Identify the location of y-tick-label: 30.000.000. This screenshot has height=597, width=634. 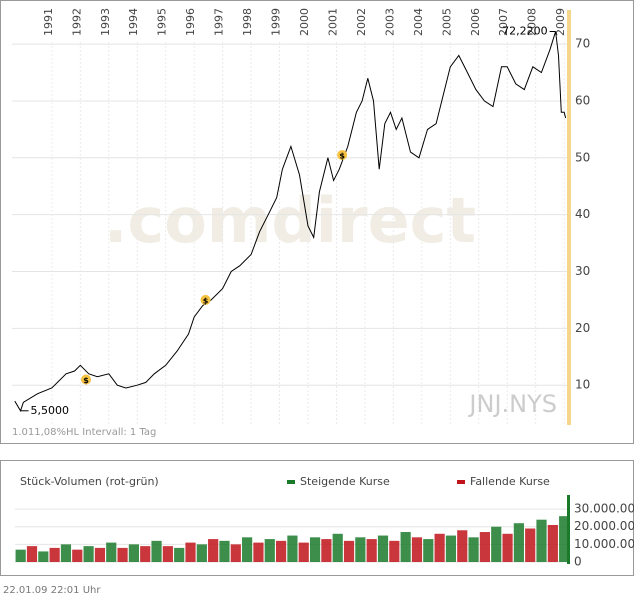
(604, 509).